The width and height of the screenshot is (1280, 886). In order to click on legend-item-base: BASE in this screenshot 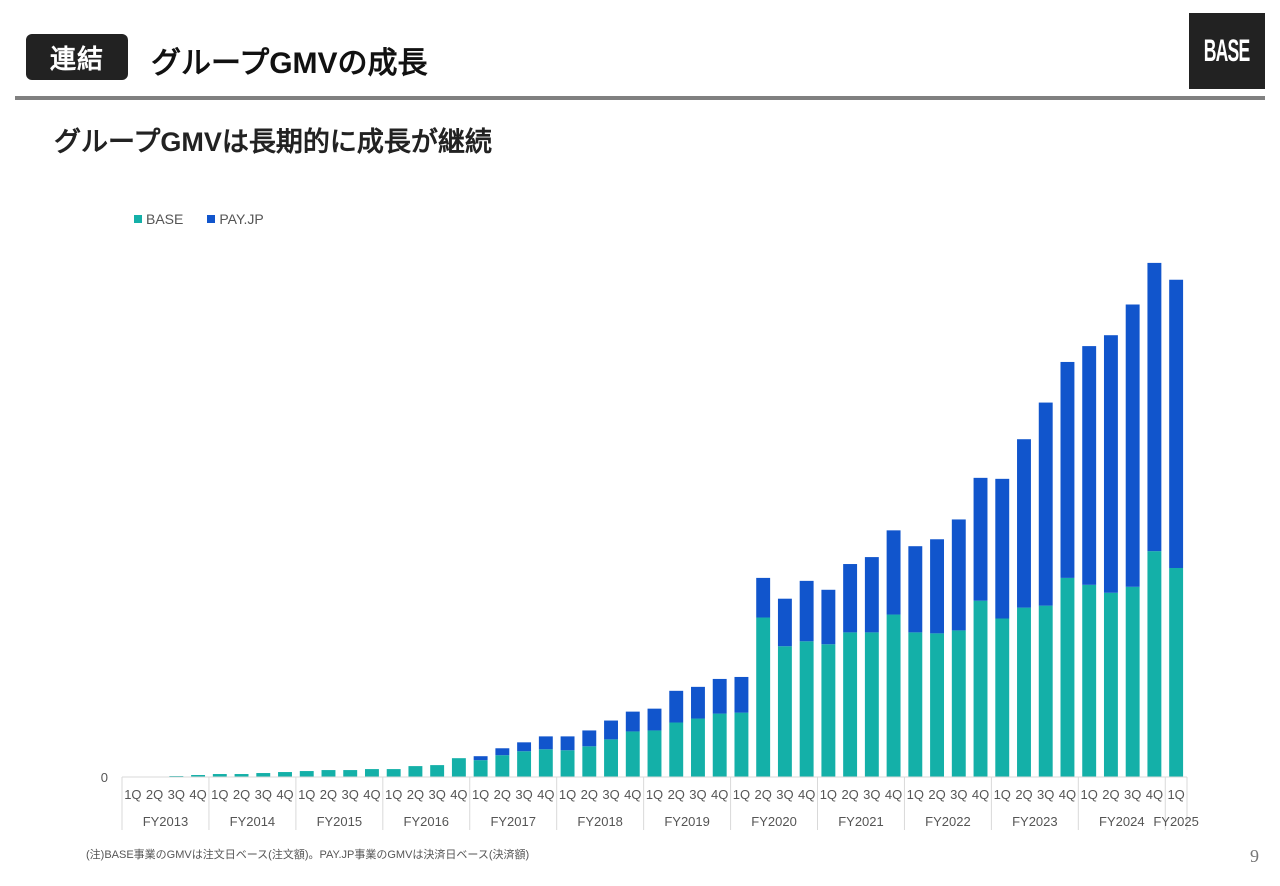, I will do `click(158, 219)`.